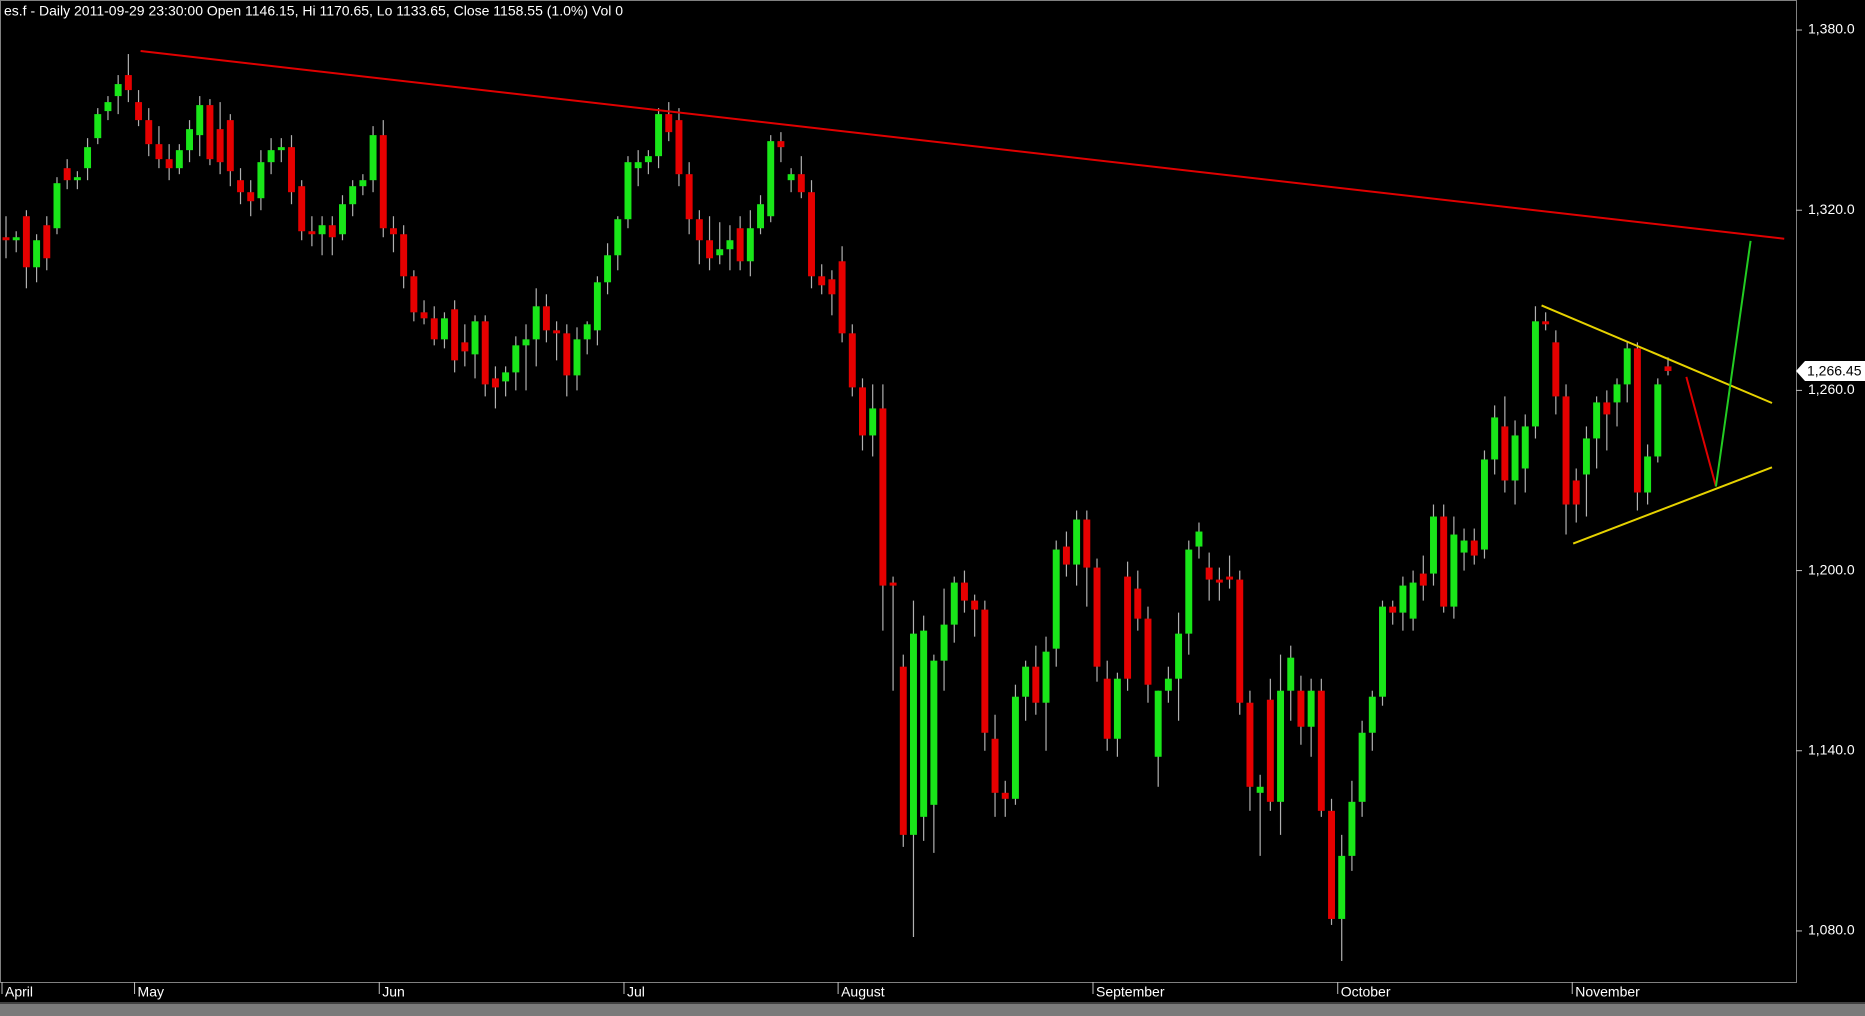 This screenshot has height=1016, width=1865. I want to click on x-tick-label: September, so click(1130, 992).